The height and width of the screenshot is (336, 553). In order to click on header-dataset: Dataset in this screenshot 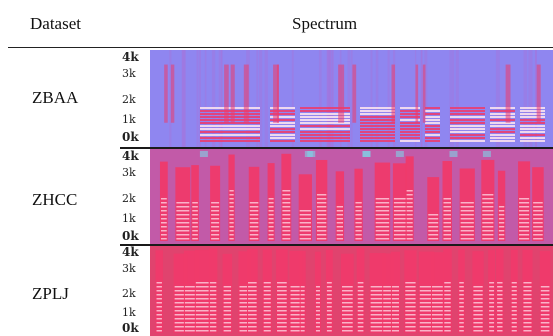, I will do `click(55, 23)`.